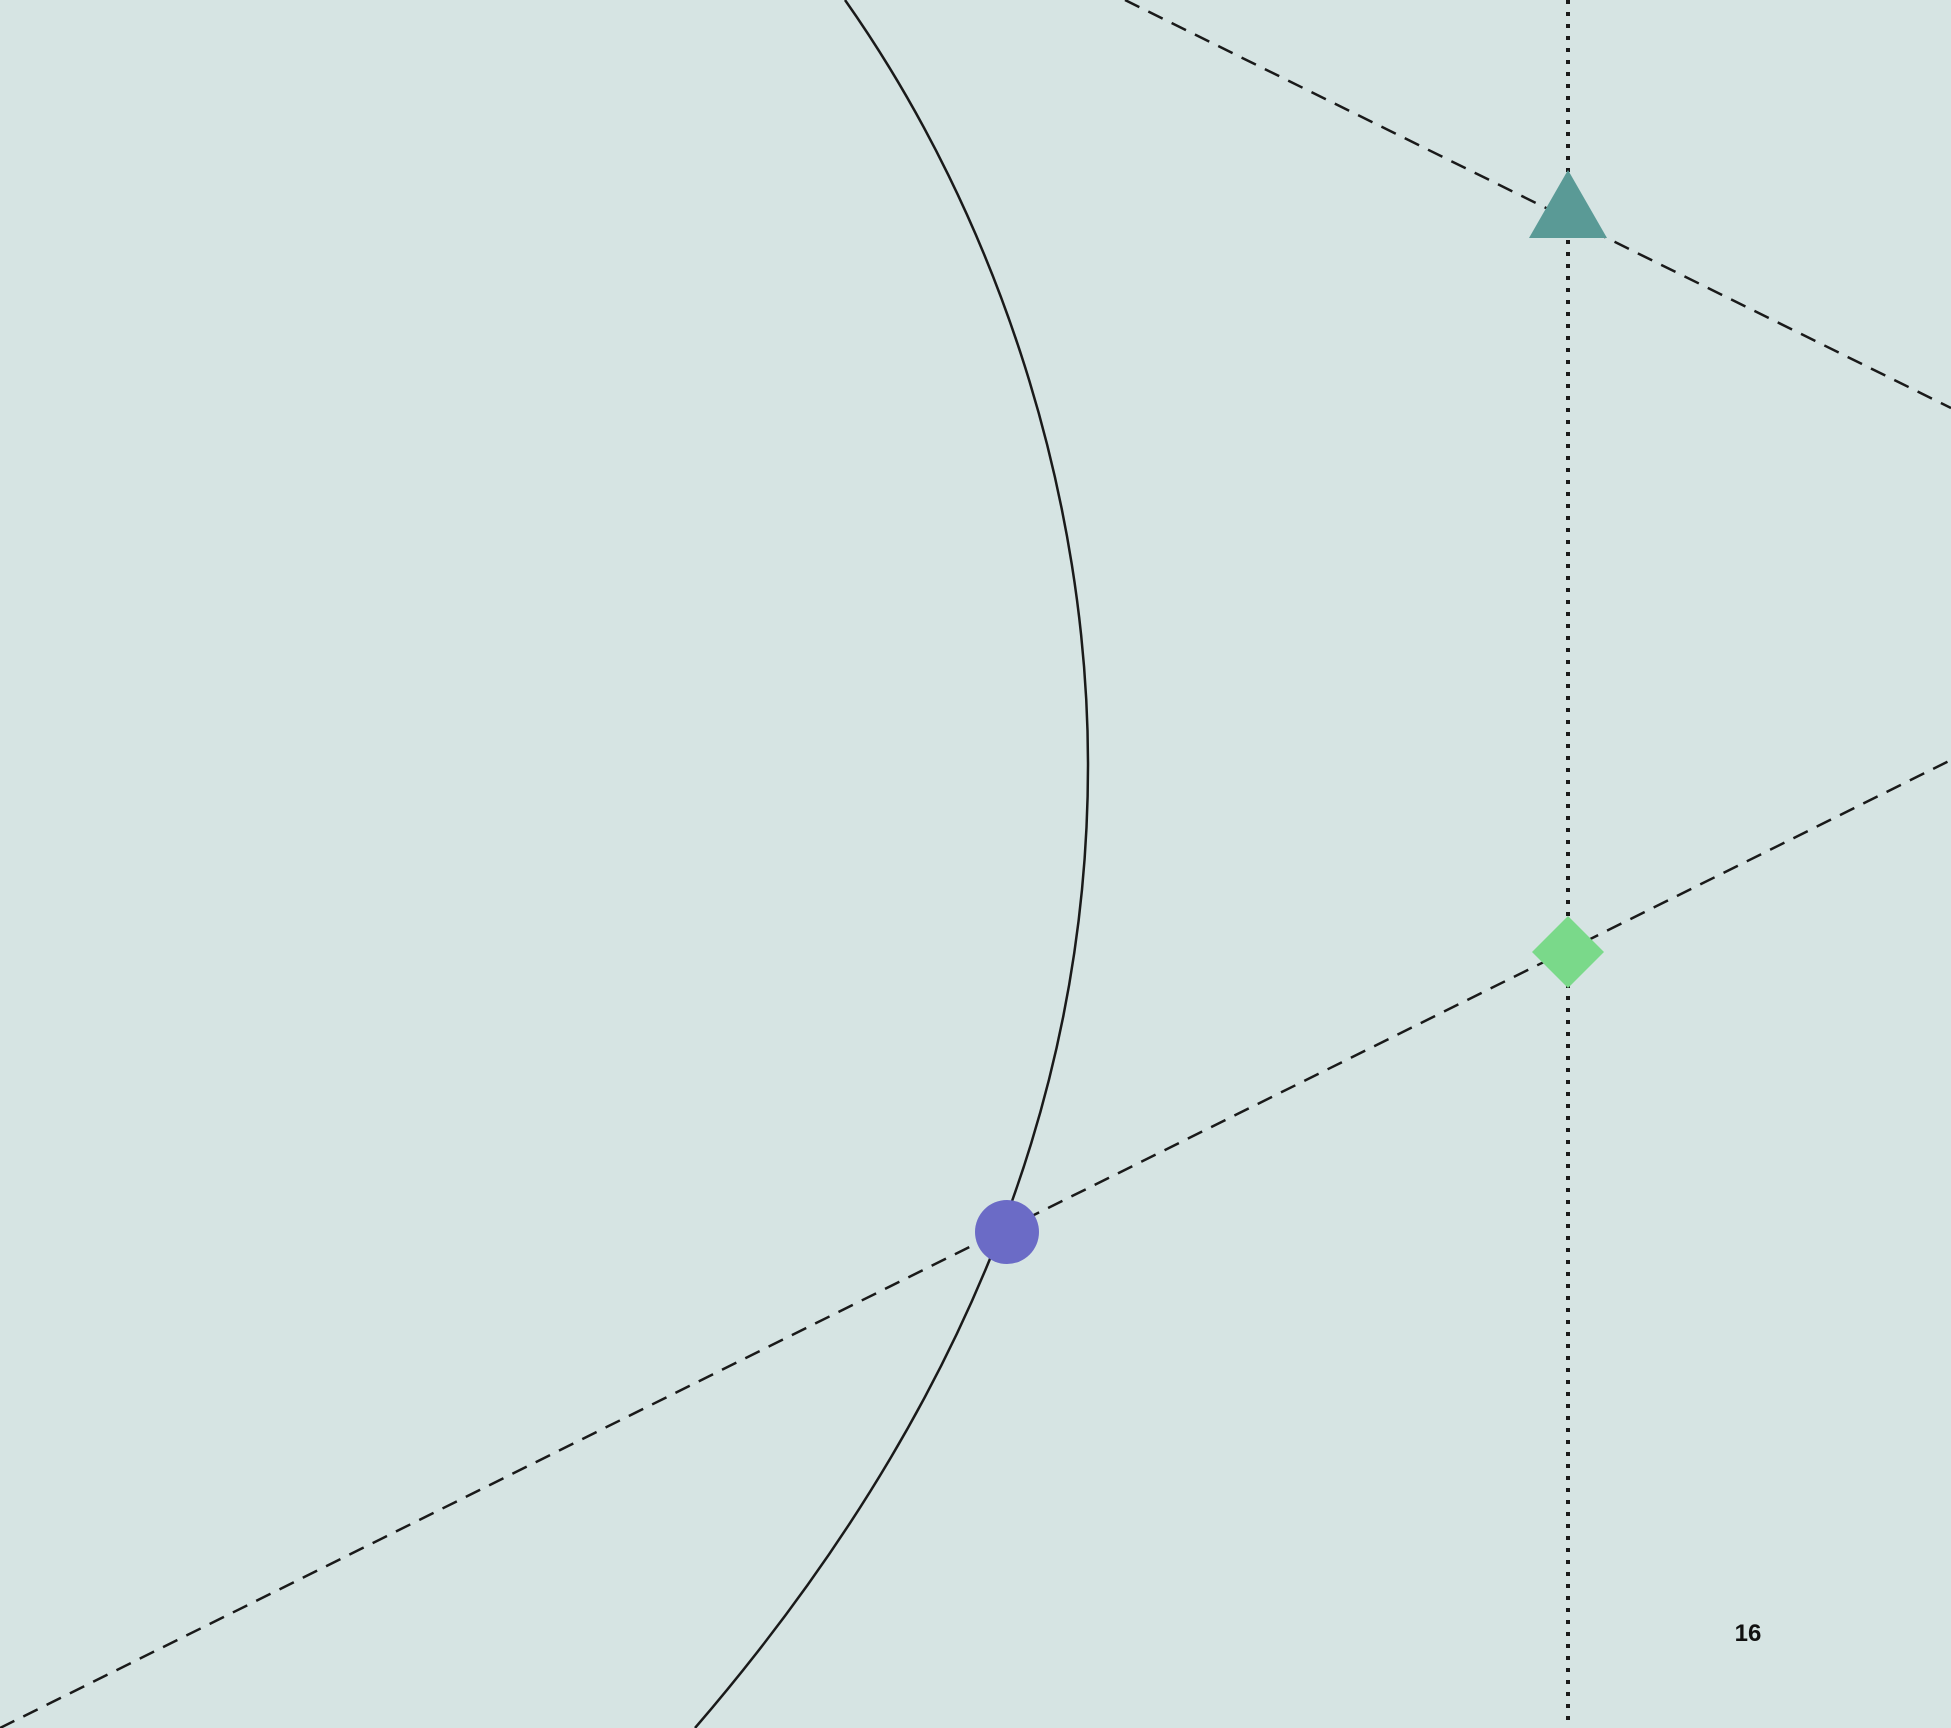  What do you see at coordinates (1007, 1232) in the screenshot?
I see `circle-marker` at bounding box center [1007, 1232].